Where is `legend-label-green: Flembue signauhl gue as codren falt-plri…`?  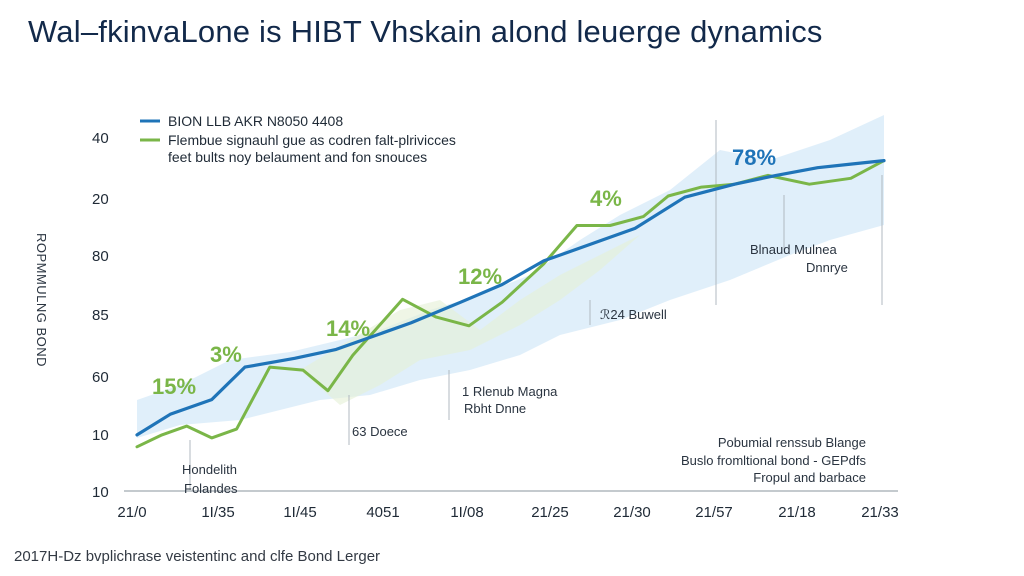
legend-label-green: Flembue signauhl gue as codren falt-plri… is located at coordinates (312, 140).